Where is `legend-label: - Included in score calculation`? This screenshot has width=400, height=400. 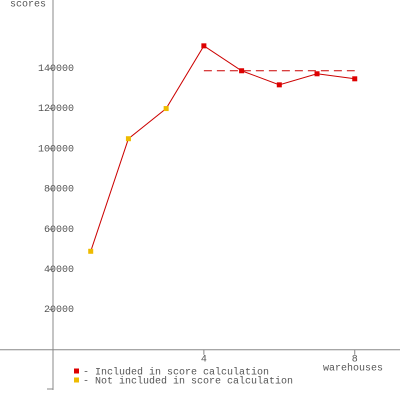
legend-label: - Included in score calculation is located at coordinates (176, 373).